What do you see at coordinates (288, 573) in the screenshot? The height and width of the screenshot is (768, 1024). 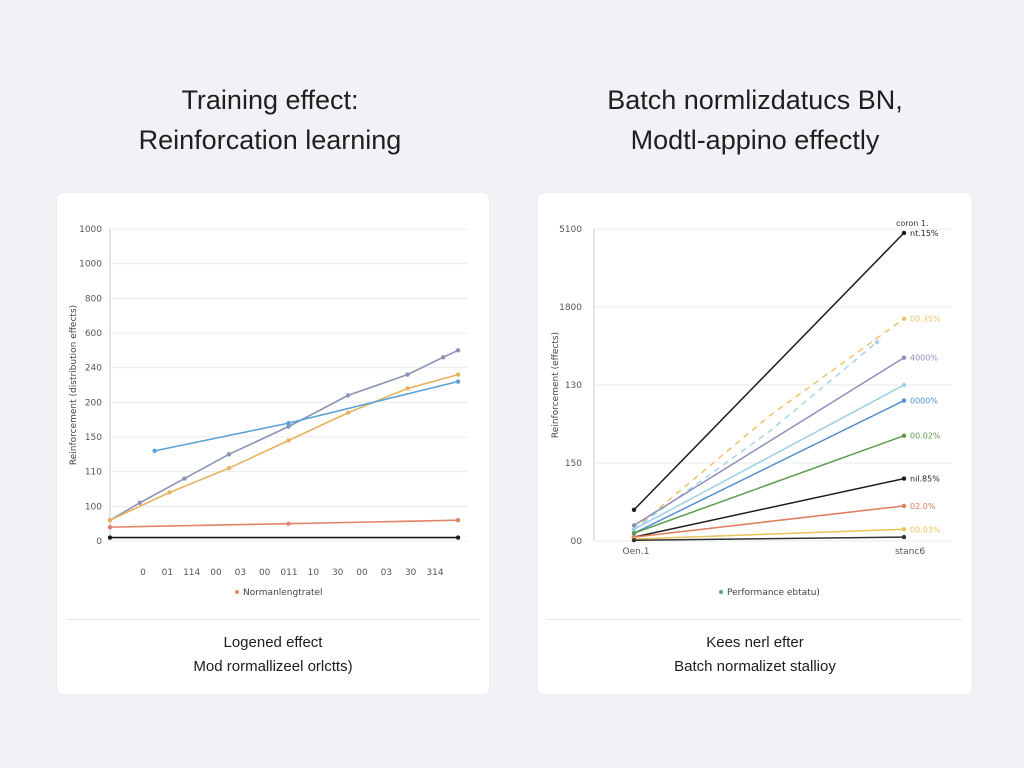 I see `x-tick-label: 011` at bounding box center [288, 573].